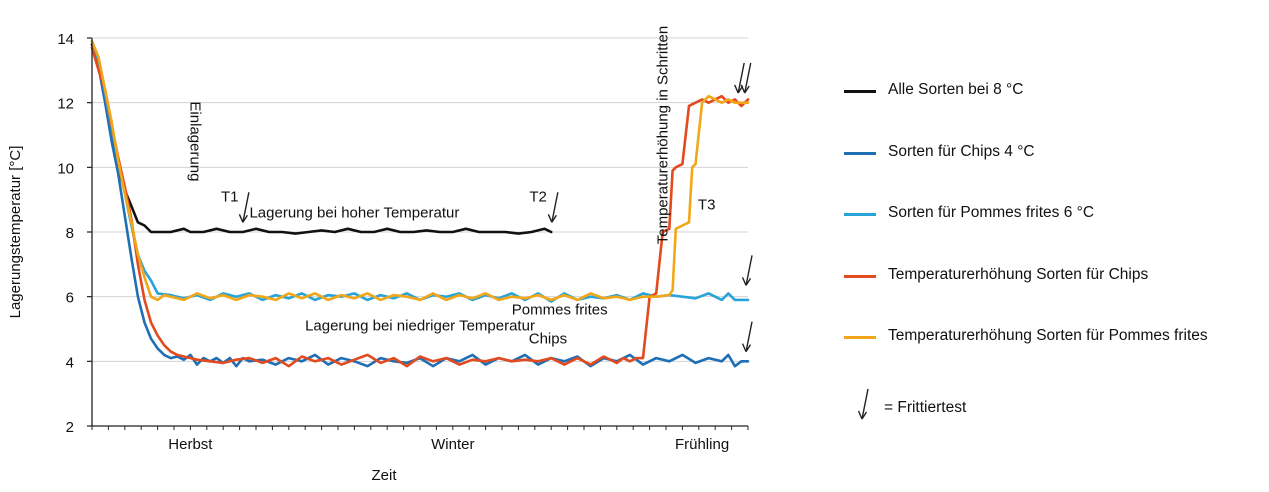 The height and width of the screenshot is (492, 1269). Describe the element at coordinates (863, 404) in the screenshot. I see `frittiertest-arrow-icon` at that location.